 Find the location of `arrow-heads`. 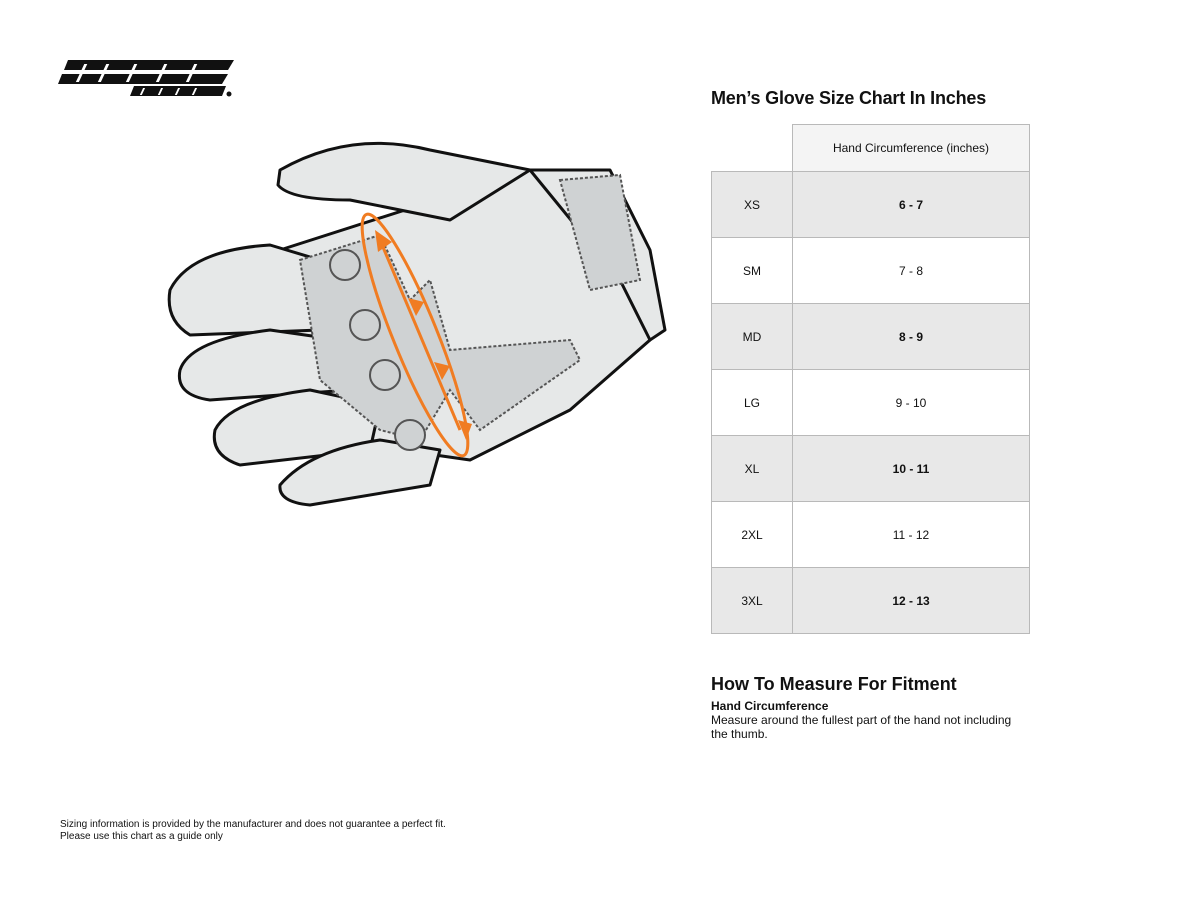

arrow-heads is located at coordinates (423, 335).